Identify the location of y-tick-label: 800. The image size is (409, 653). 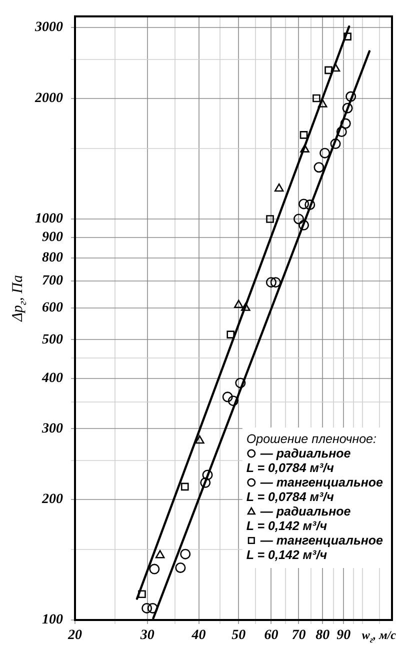
(52, 258).